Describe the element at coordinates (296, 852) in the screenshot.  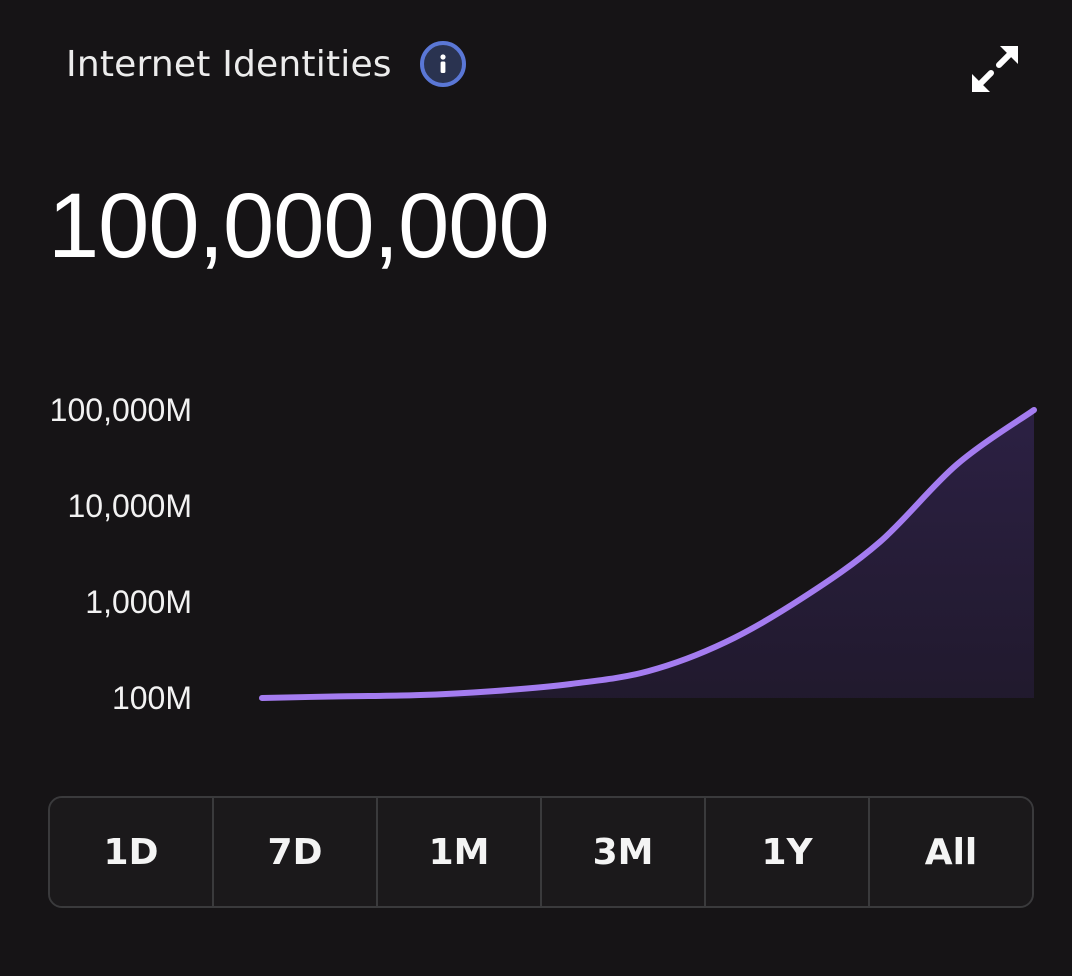
I see `range-button-7d: 7D` at that location.